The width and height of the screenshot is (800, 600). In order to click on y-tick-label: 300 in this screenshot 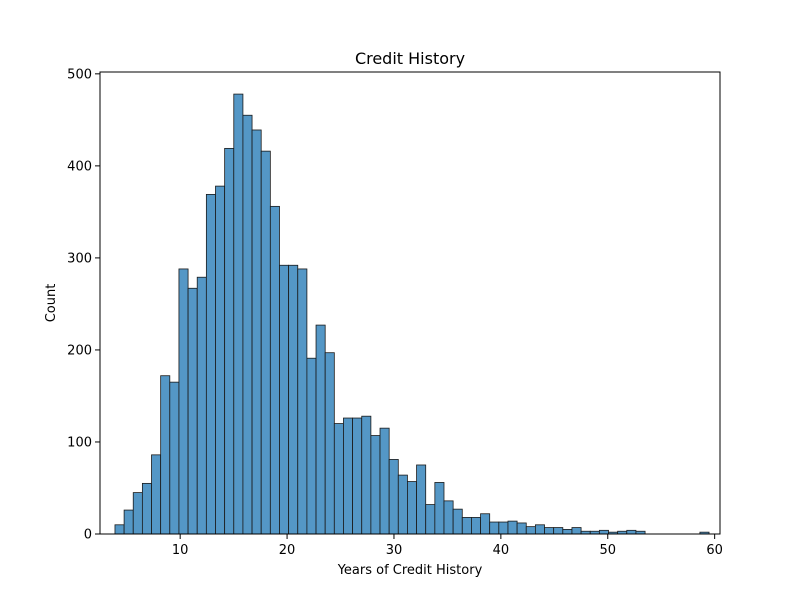, I will do `click(79, 258)`.